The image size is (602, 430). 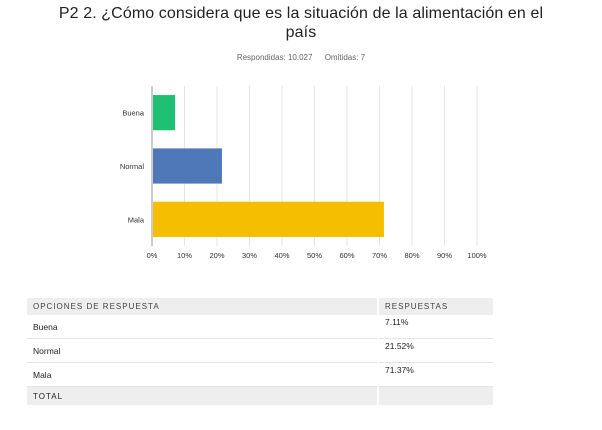 What do you see at coordinates (203, 306) in the screenshot?
I see `header-options: OPCIONES DE RESPUESTA` at bounding box center [203, 306].